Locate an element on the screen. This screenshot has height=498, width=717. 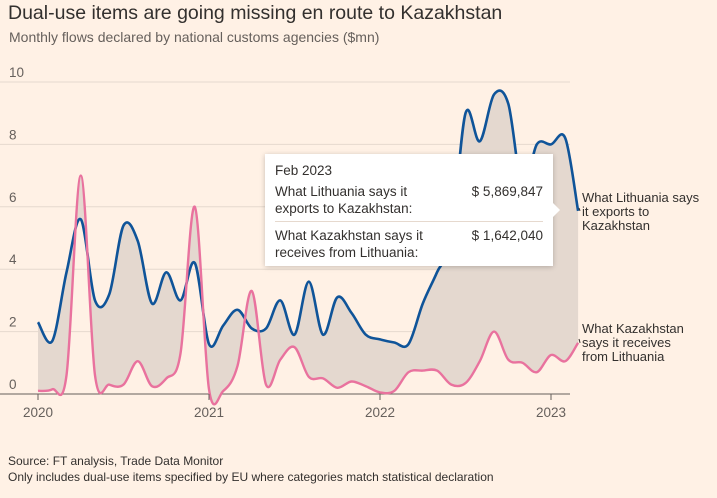
x-tick-label: 2020 is located at coordinates (38, 412).